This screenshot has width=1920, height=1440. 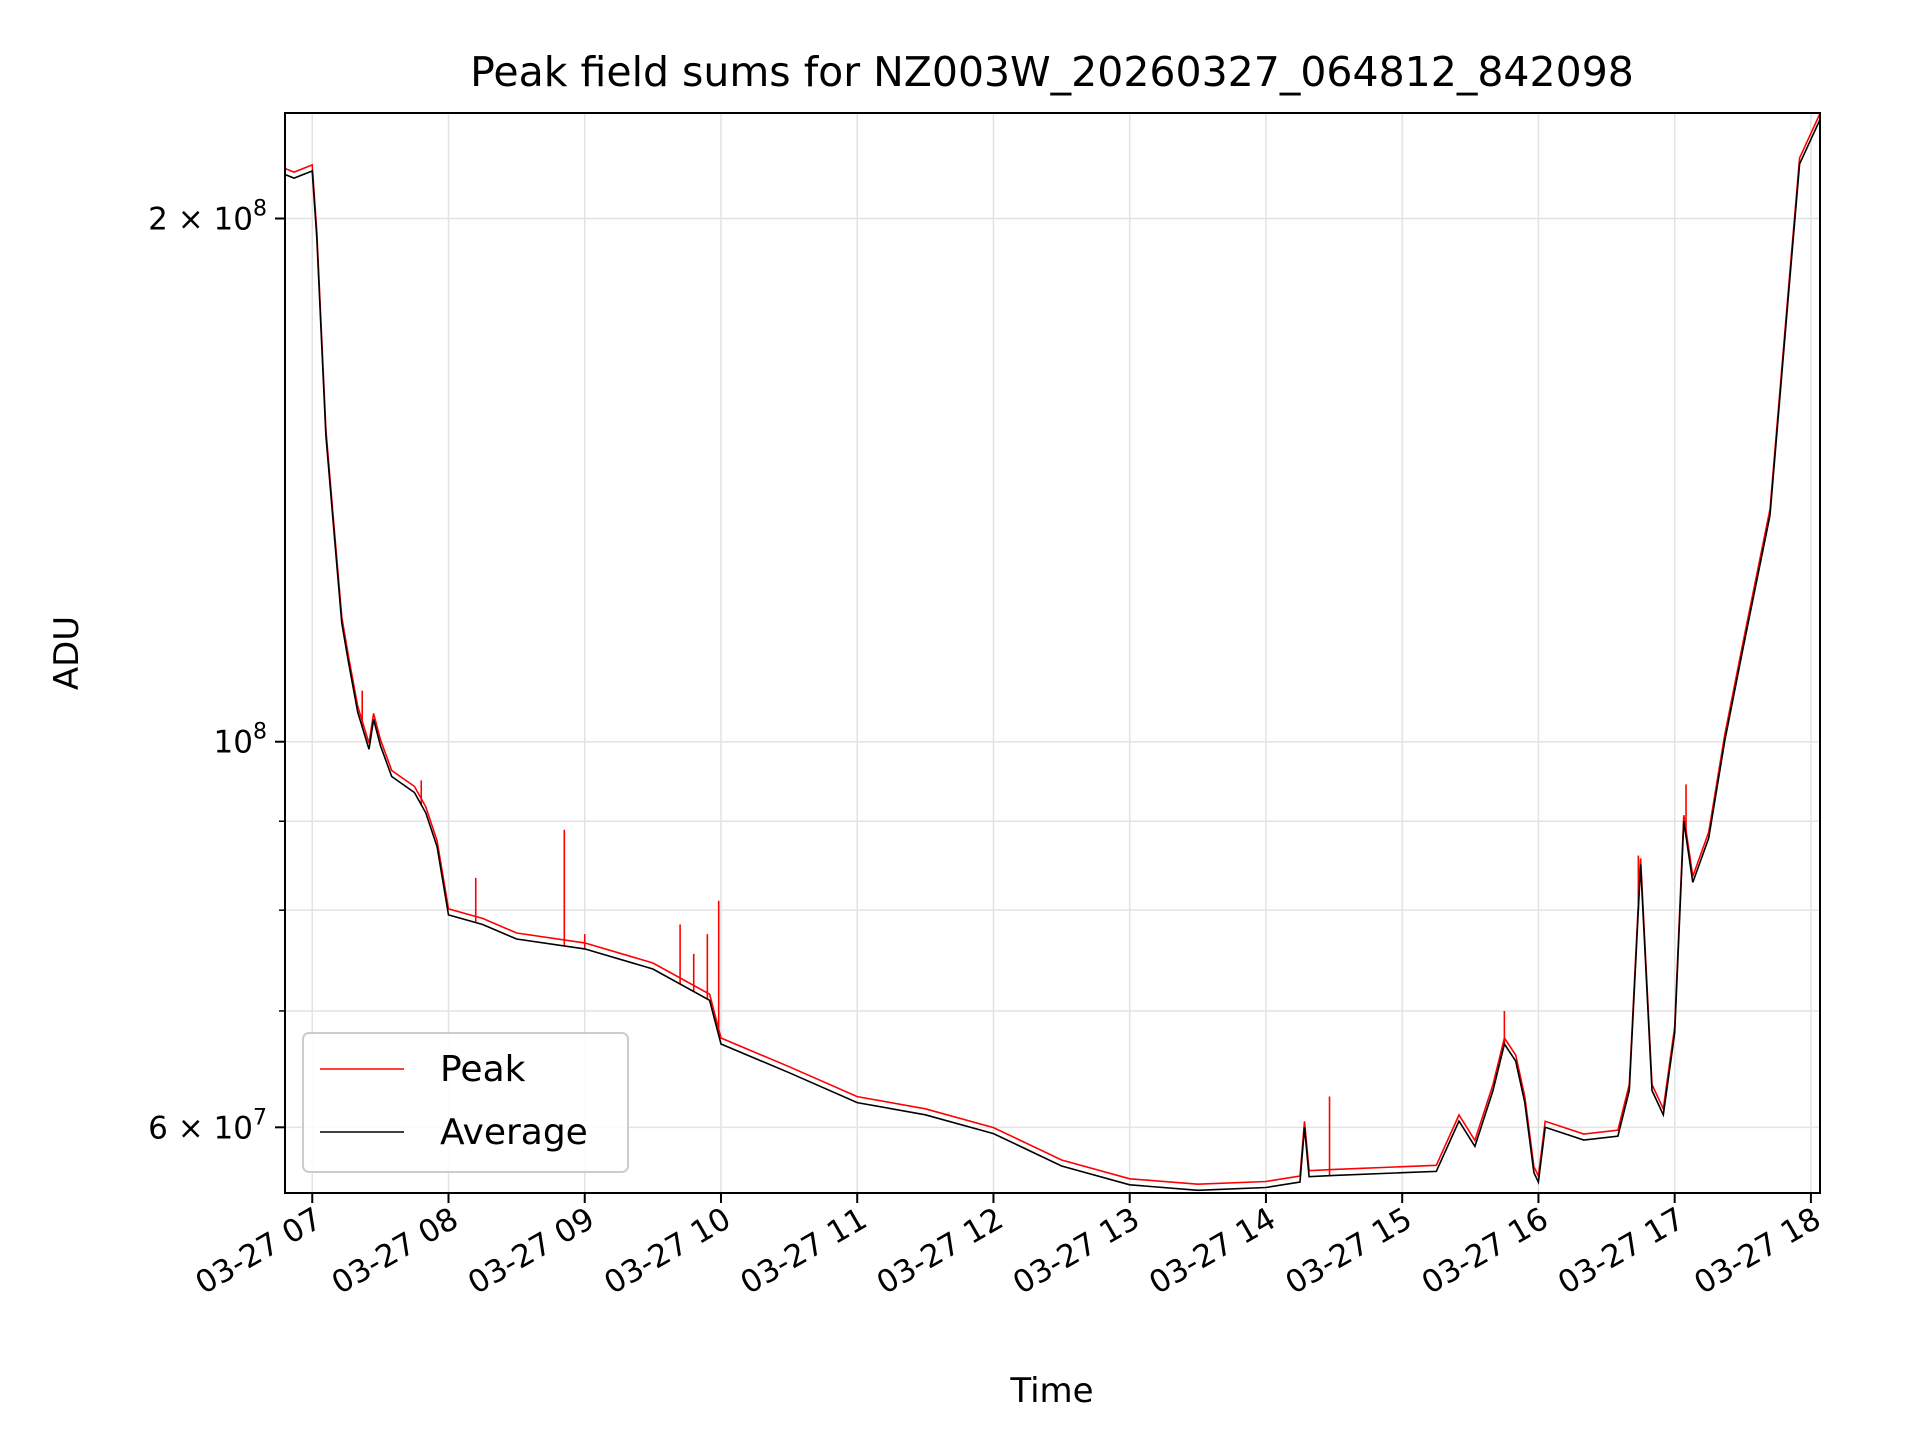 I want to click on legend-label-average: Average, so click(x=514, y=1132).